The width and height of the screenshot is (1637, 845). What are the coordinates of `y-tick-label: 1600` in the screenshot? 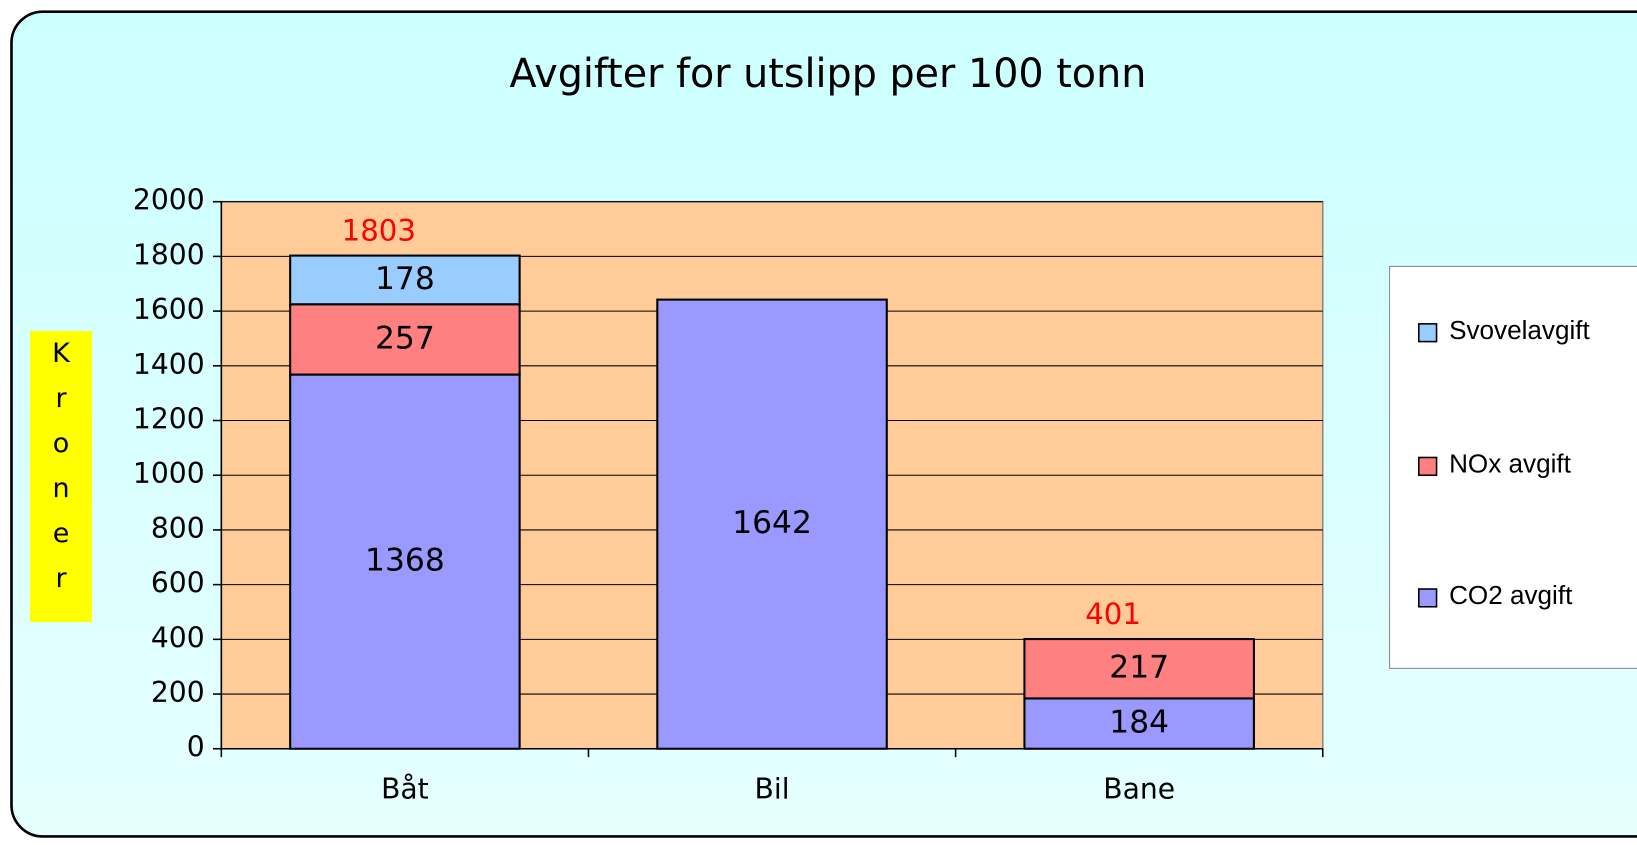 It's located at (169, 309).